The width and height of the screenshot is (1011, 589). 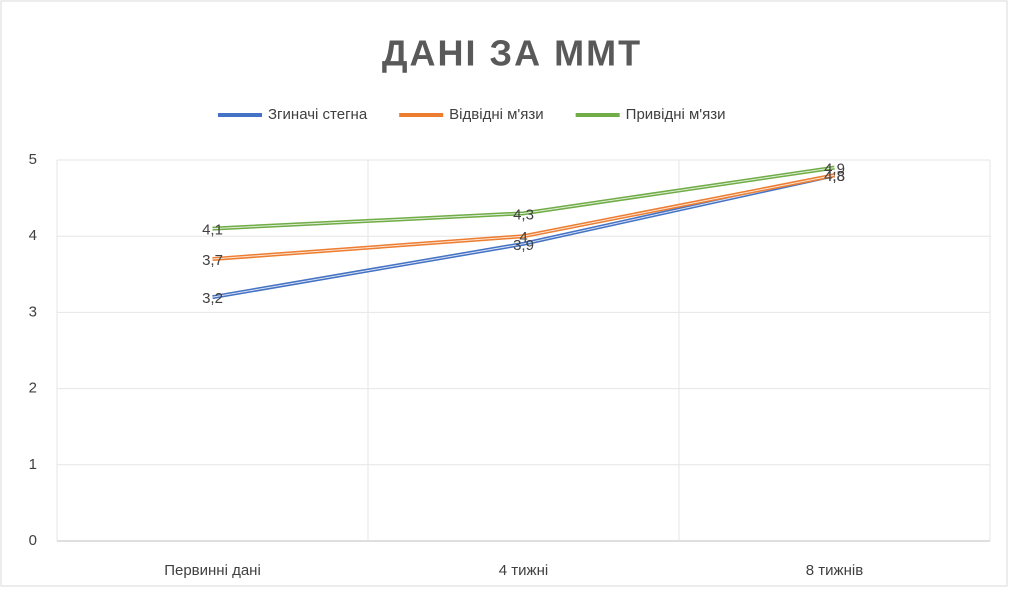 What do you see at coordinates (318, 114) in the screenshot?
I see `legend-label: Згиначі стегна` at bounding box center [318, 114].